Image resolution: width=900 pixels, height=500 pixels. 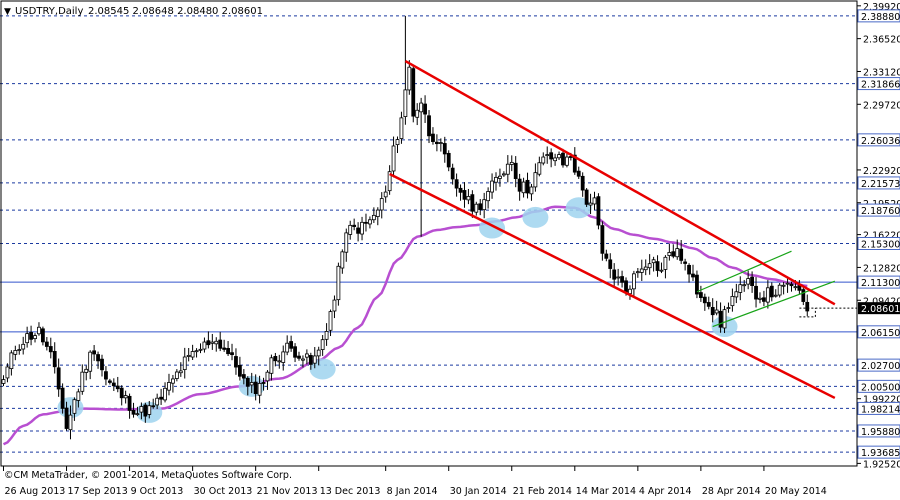 I want to click on level-price-label: 2.02700, so click(x=880, y=366).